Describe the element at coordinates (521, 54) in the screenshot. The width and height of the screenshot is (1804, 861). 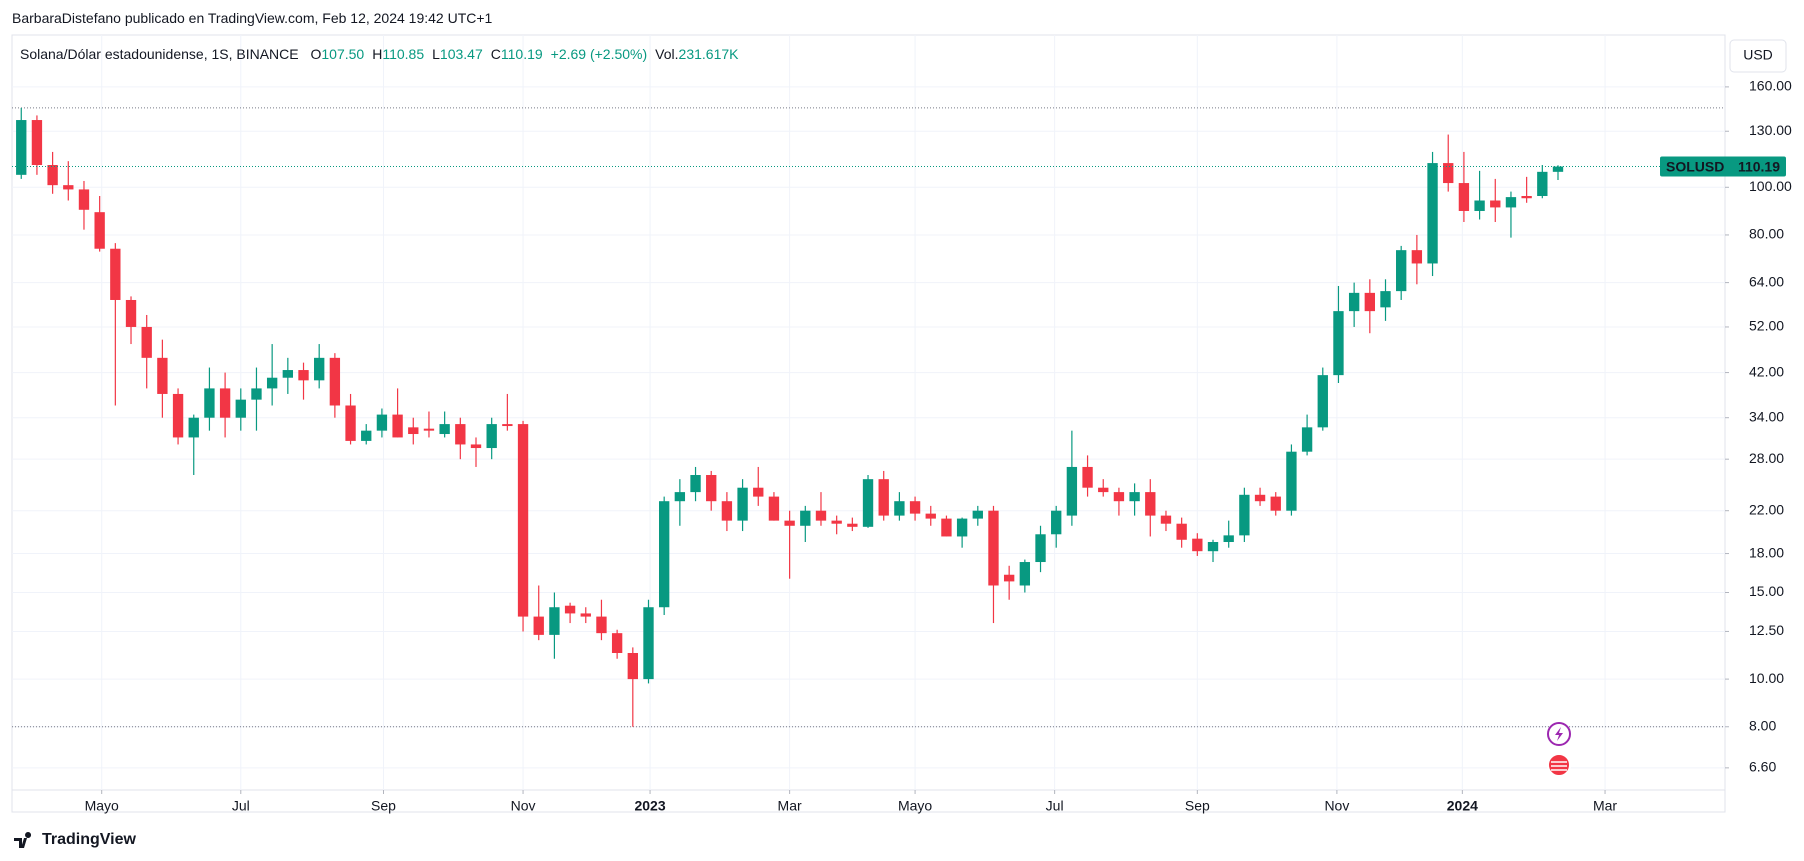
I see `legend-value: 110.19` at that location.